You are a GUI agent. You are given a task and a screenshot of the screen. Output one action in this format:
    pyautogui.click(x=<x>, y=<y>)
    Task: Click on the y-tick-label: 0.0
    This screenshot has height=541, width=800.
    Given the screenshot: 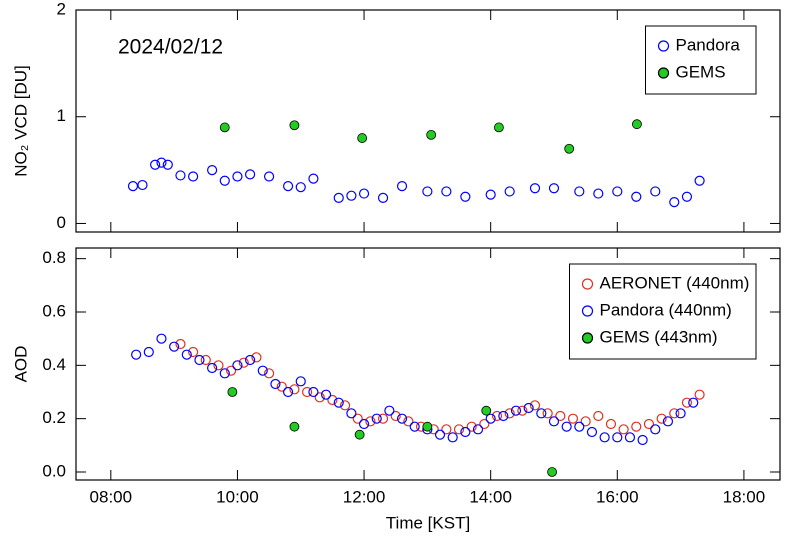 What is the action you would take?
    pyautogui.click(x=54, y=470)
    